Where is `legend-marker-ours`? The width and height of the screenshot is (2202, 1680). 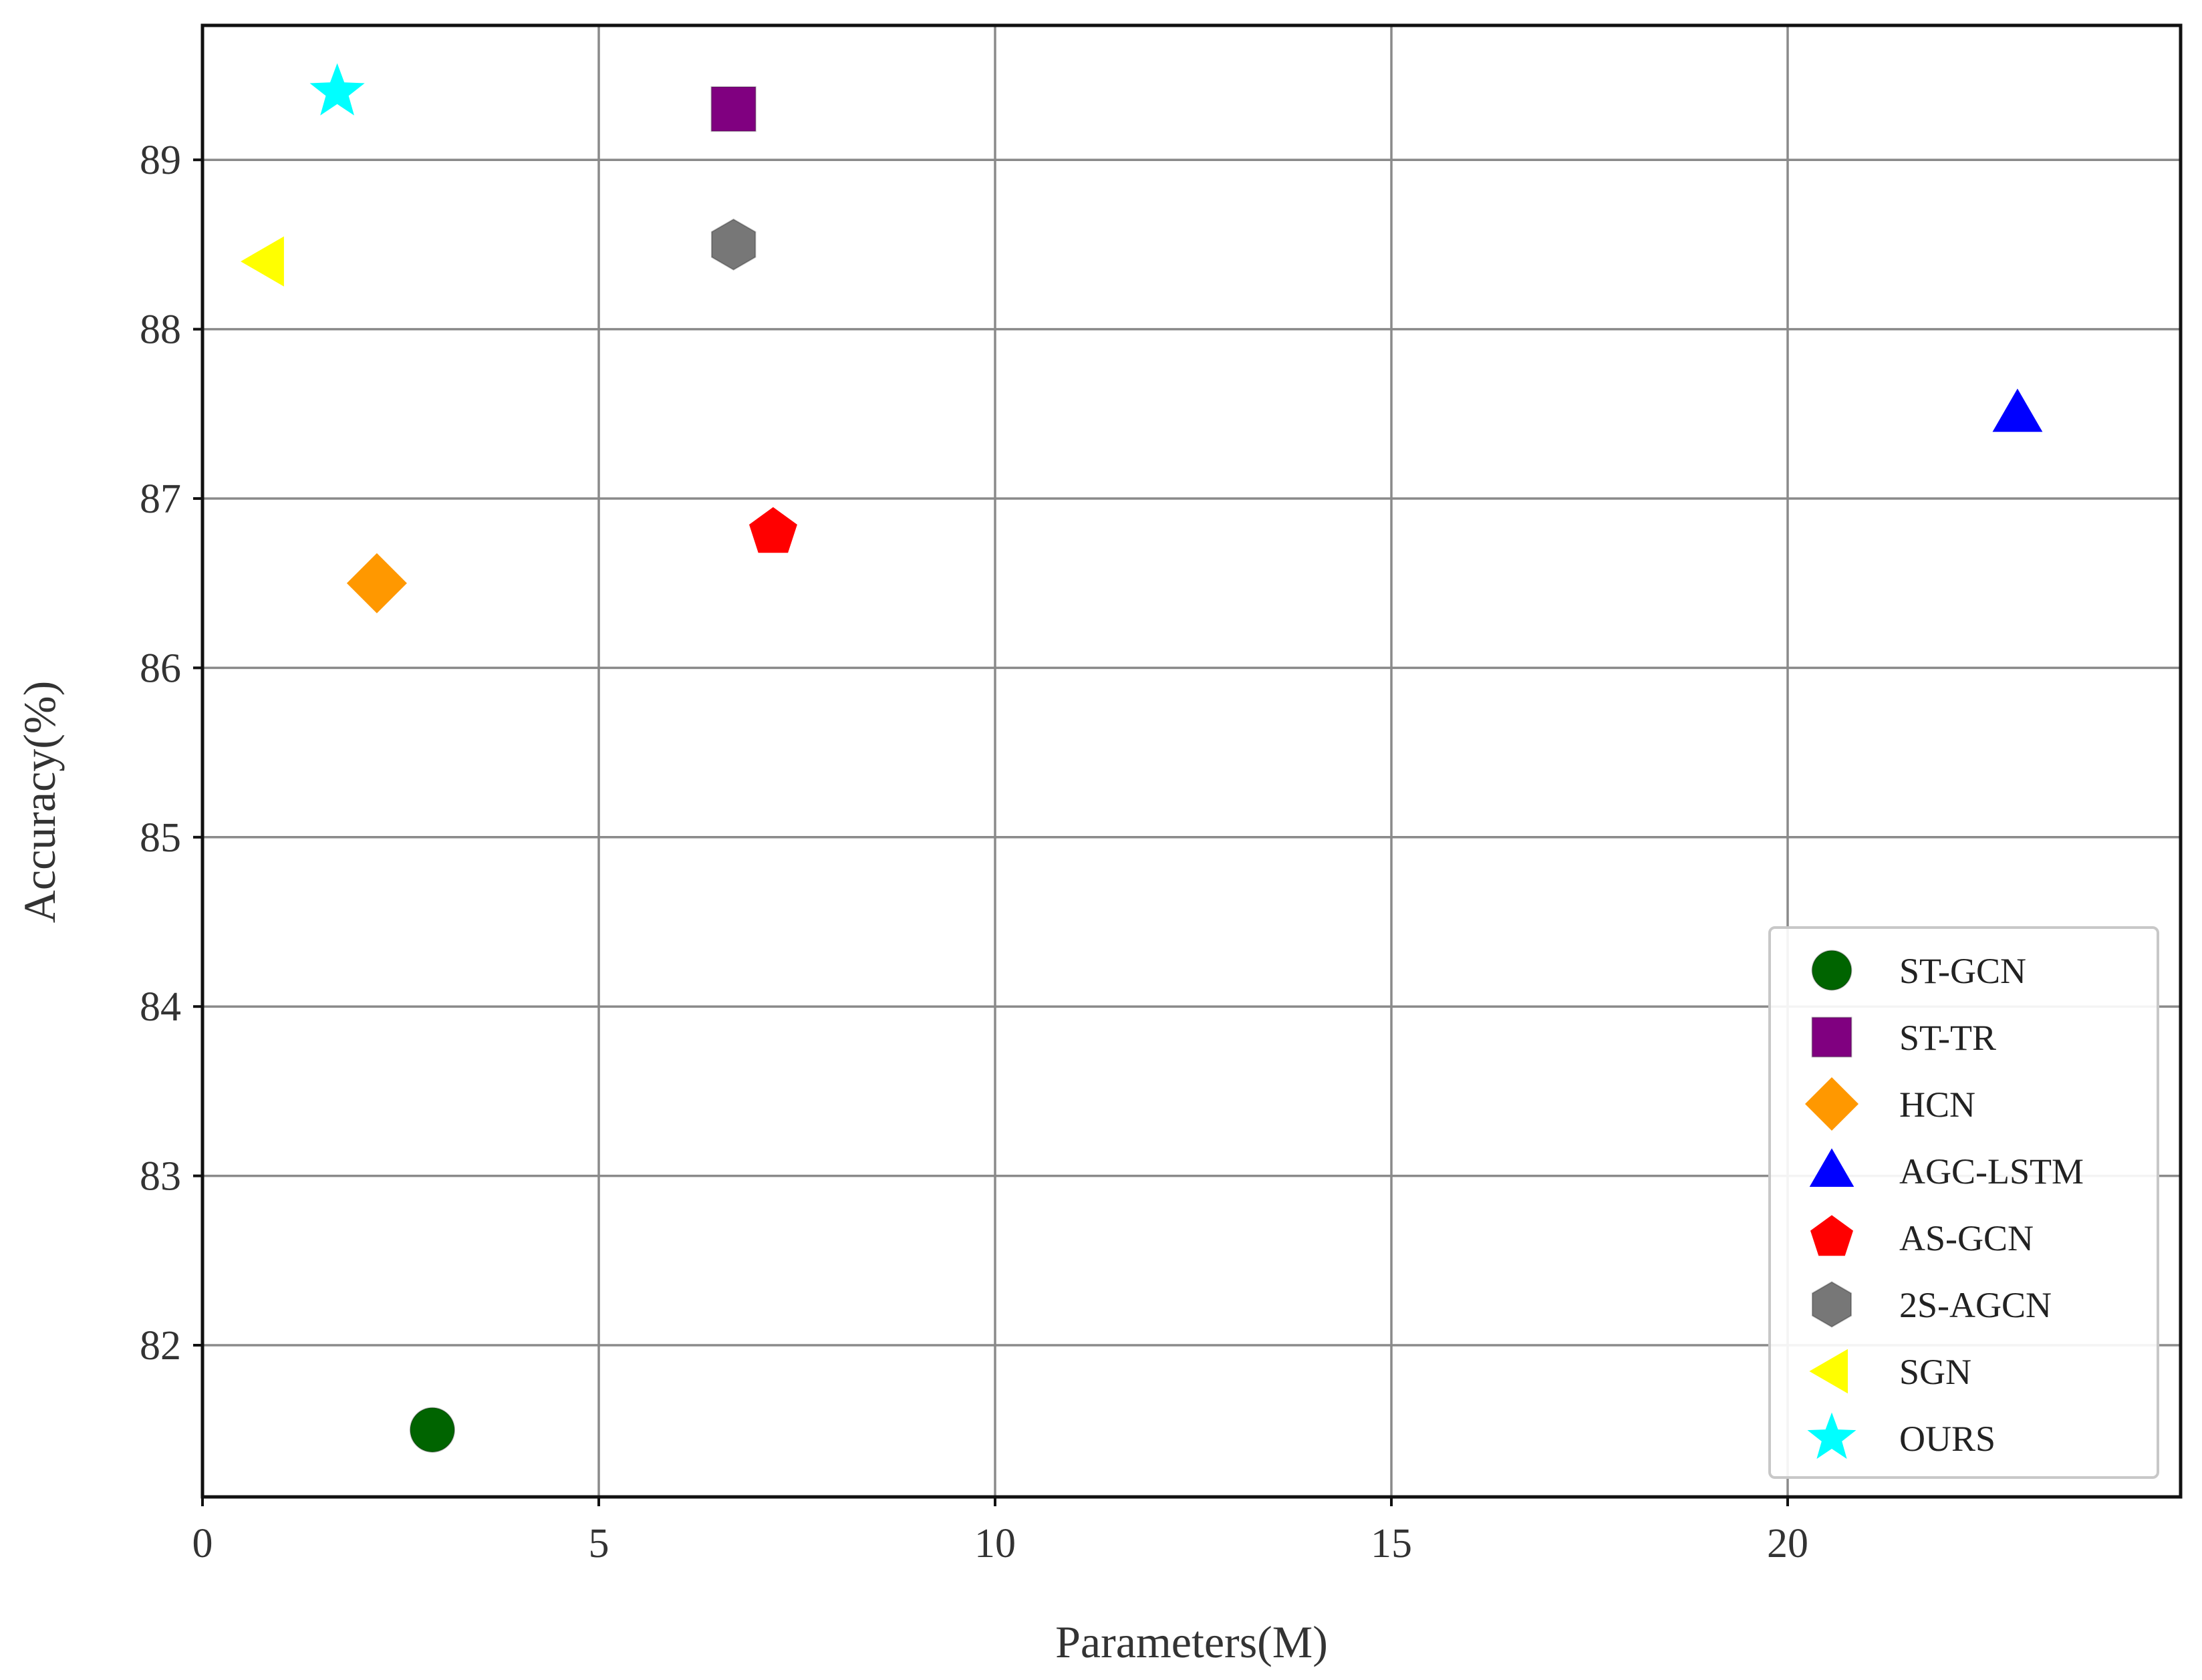 legend-marker-ours is located at coordinates (1831, 1435).